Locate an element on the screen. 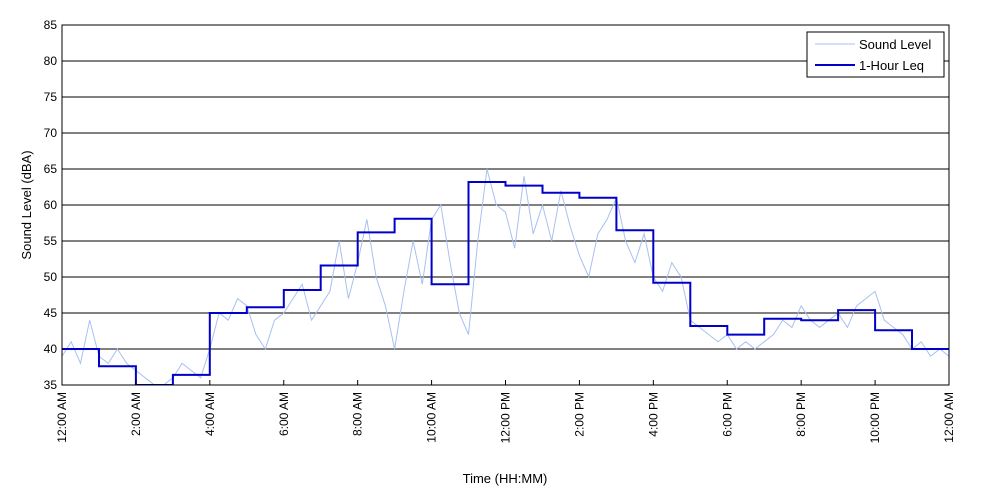  legend: Sound Level 1-Hour Leq is located at coordinates (875, 54).